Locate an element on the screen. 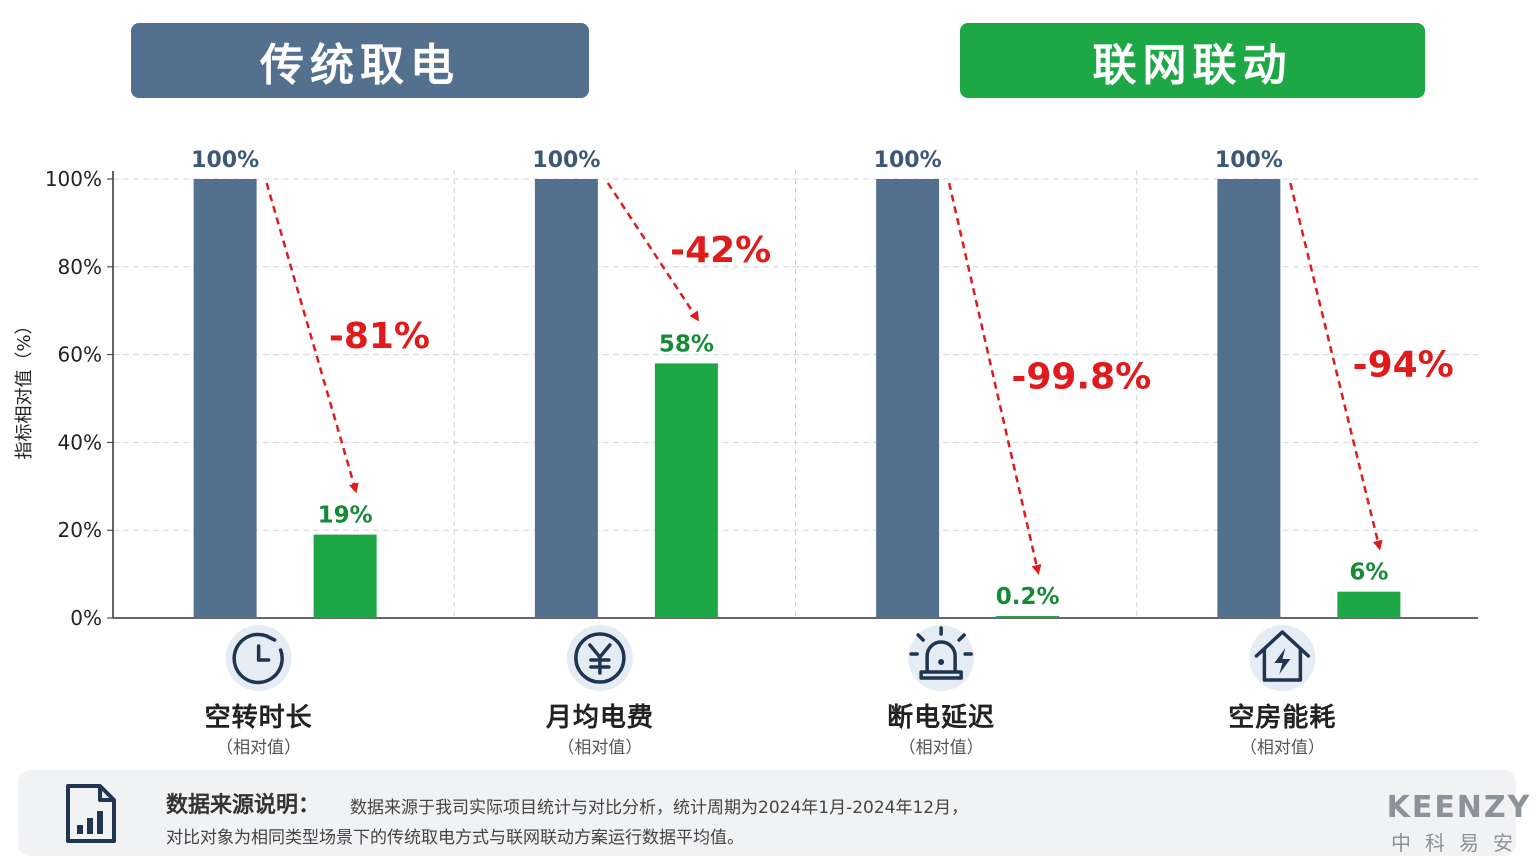 The height and width of the screenshot is (864, 1536). change-label: -81% is located at coordinates (379, 336).